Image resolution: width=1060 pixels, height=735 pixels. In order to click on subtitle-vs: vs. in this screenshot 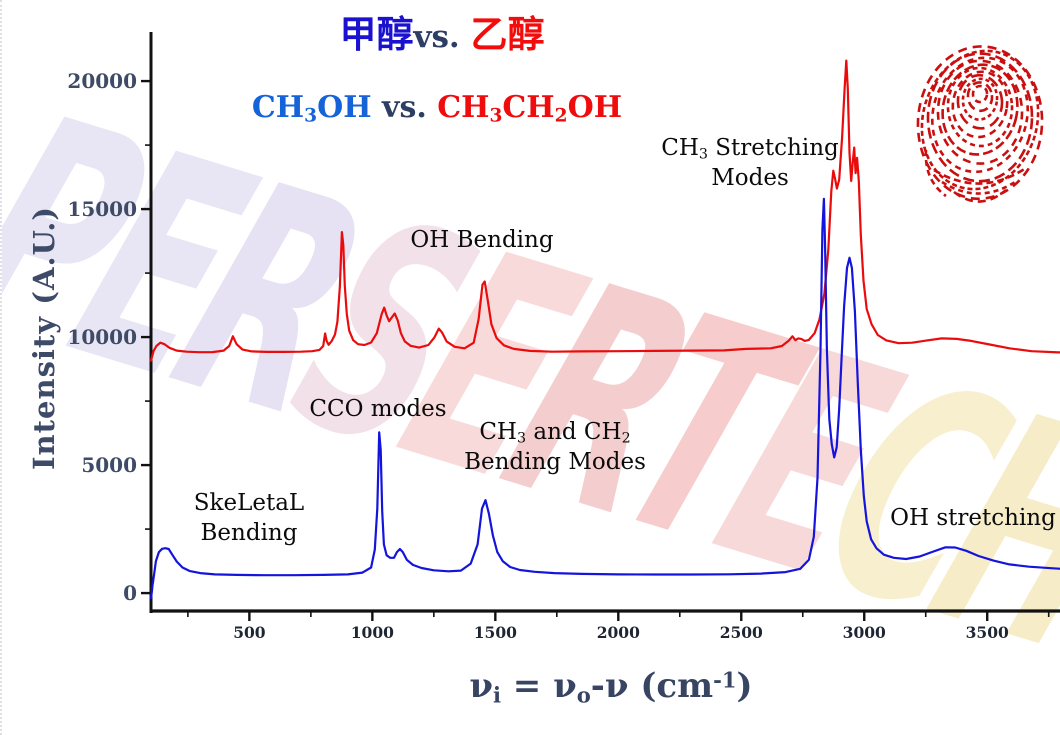, I will do `click(404, 107)`.